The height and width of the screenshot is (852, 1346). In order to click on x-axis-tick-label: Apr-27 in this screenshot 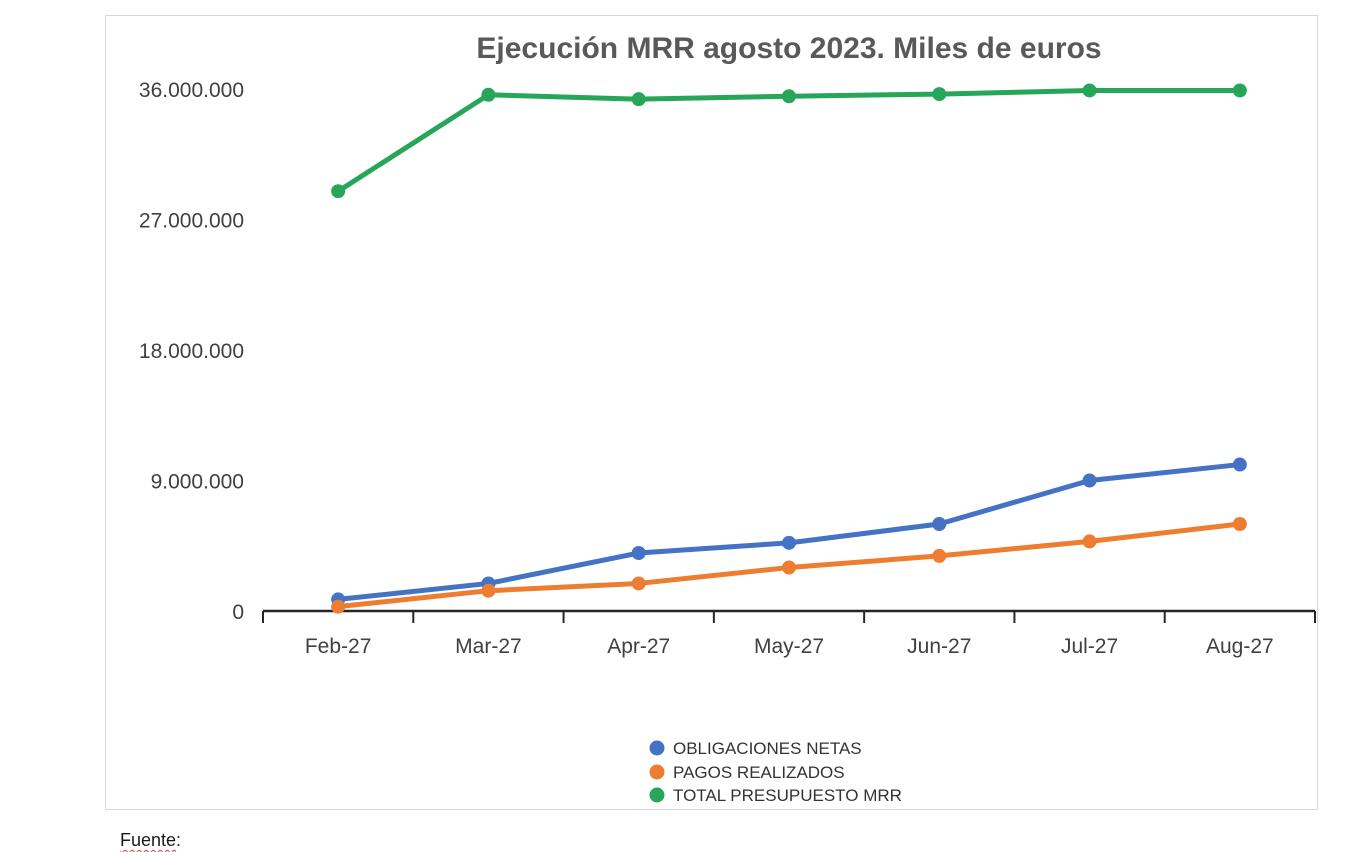, I will do `click(638, 646)`.